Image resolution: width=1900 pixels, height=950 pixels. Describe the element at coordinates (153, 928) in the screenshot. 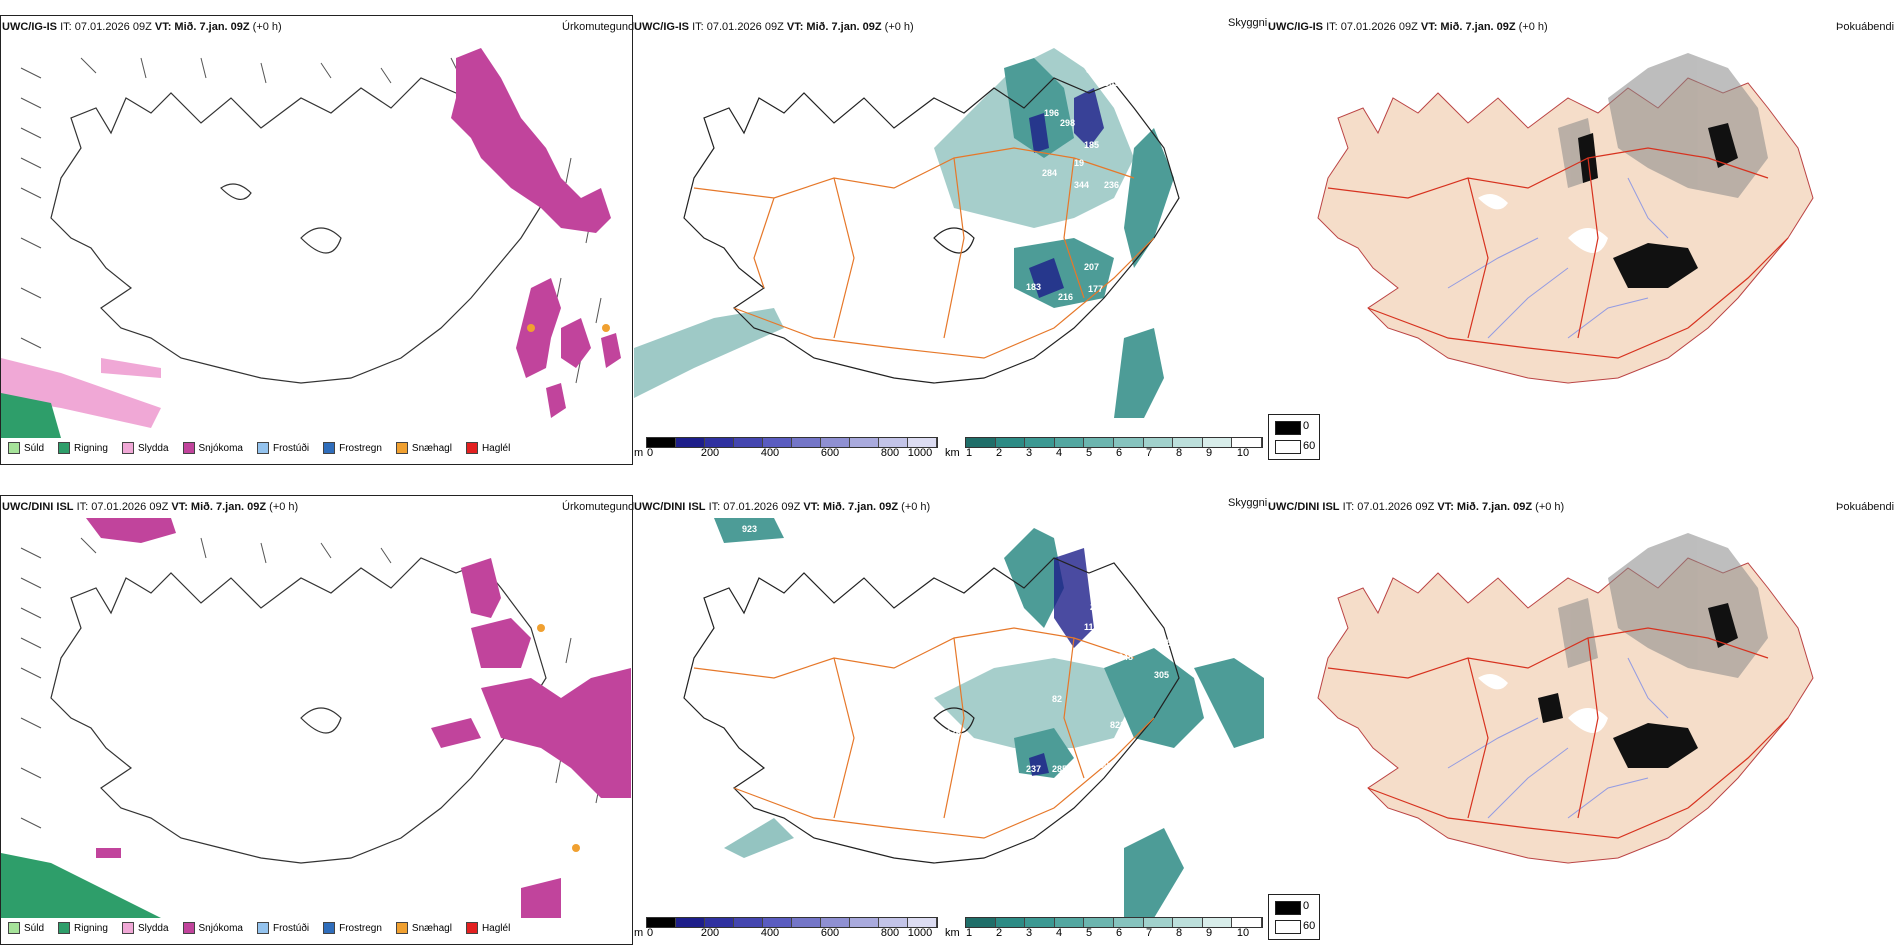

I see `legend-label: Slydda` at that location.